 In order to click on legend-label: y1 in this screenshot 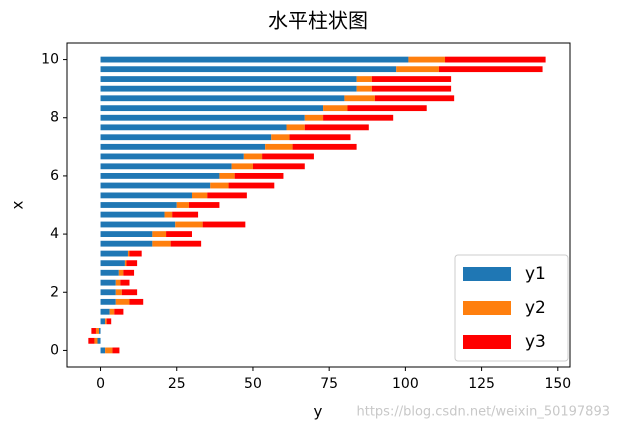, I will do `click(535, 274)`.